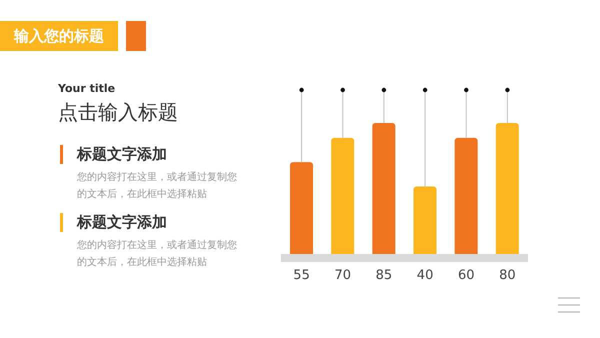 This screenshot has width=600, height=338. Describe the element at coordinates (384, 276) in the screenshot. I see `x-tick-label: 85` at that location.